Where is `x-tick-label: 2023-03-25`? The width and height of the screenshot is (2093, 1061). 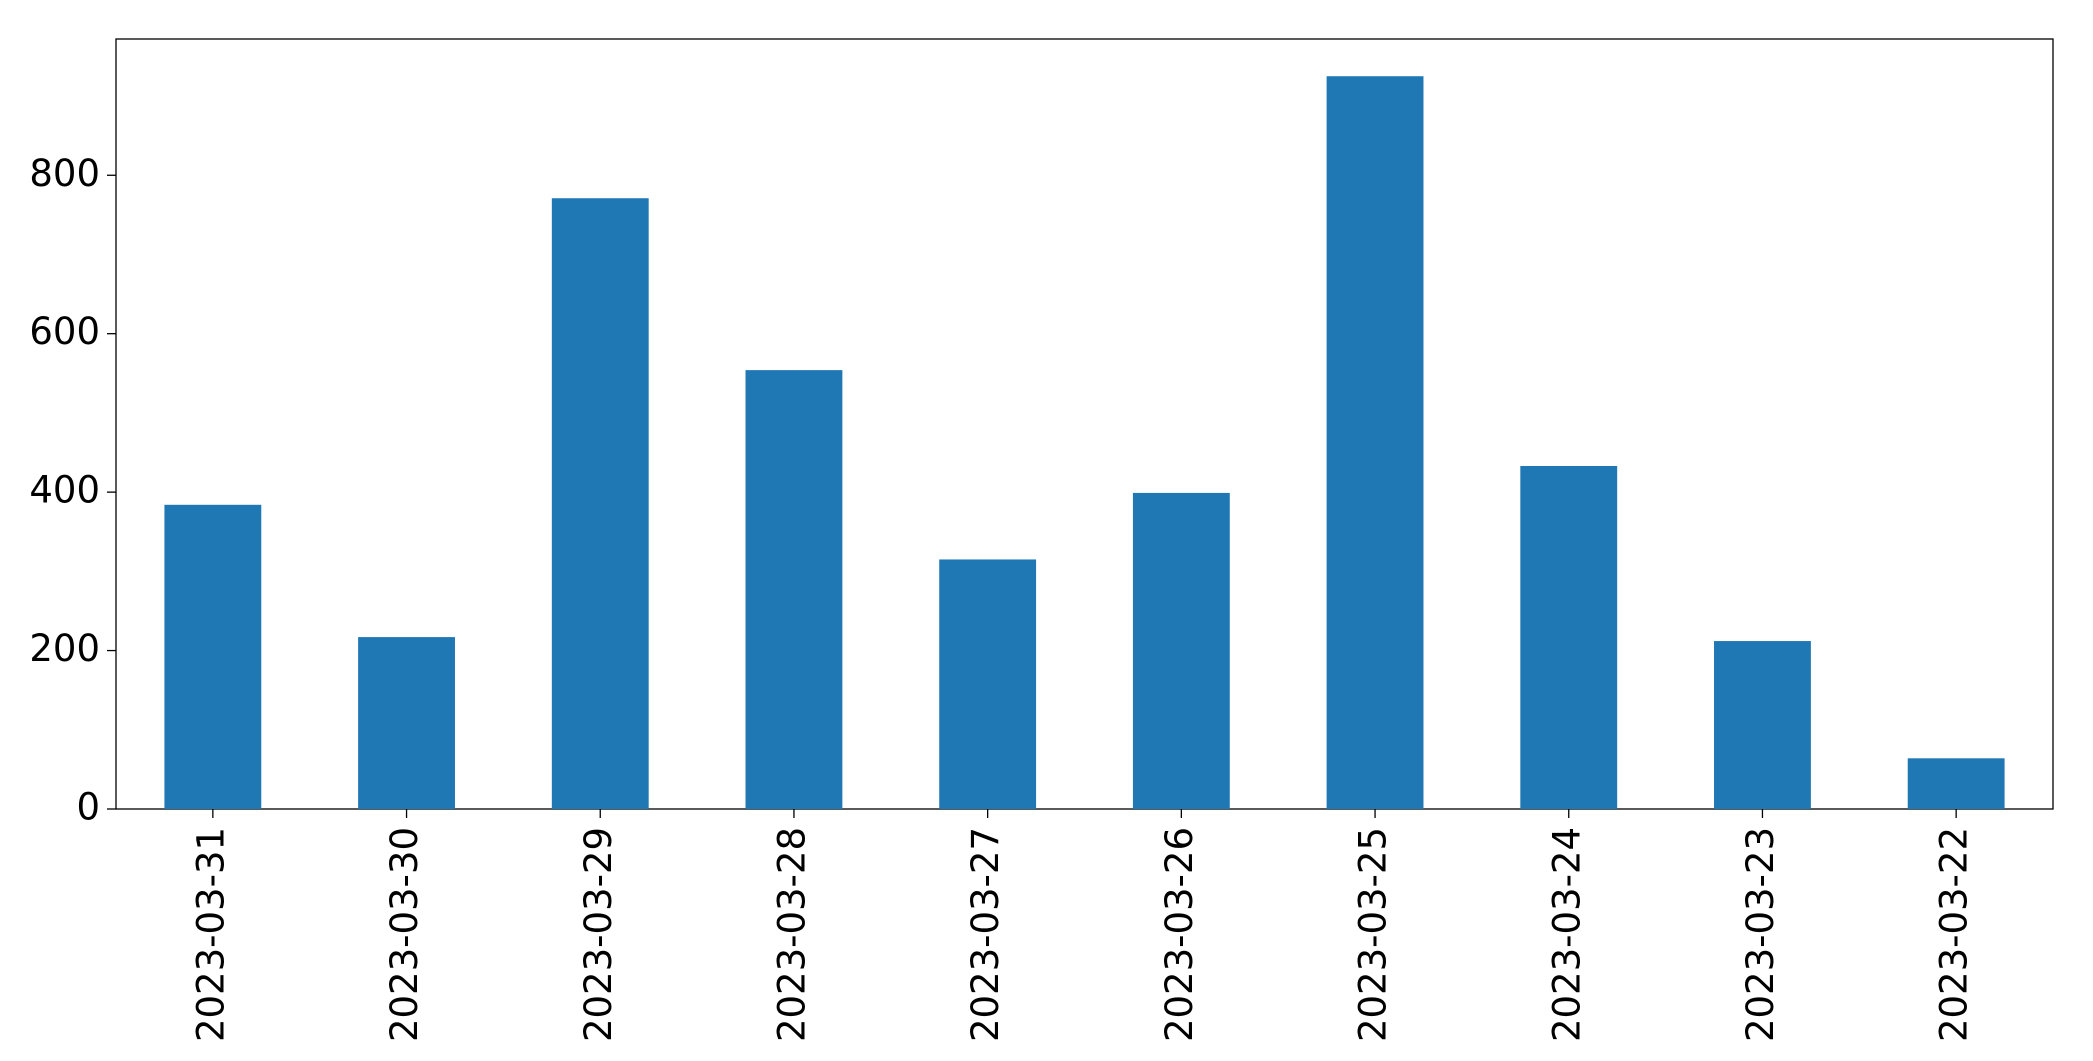 x-tick-label: 2023-03-25 is located at coordinates (1373, 934).